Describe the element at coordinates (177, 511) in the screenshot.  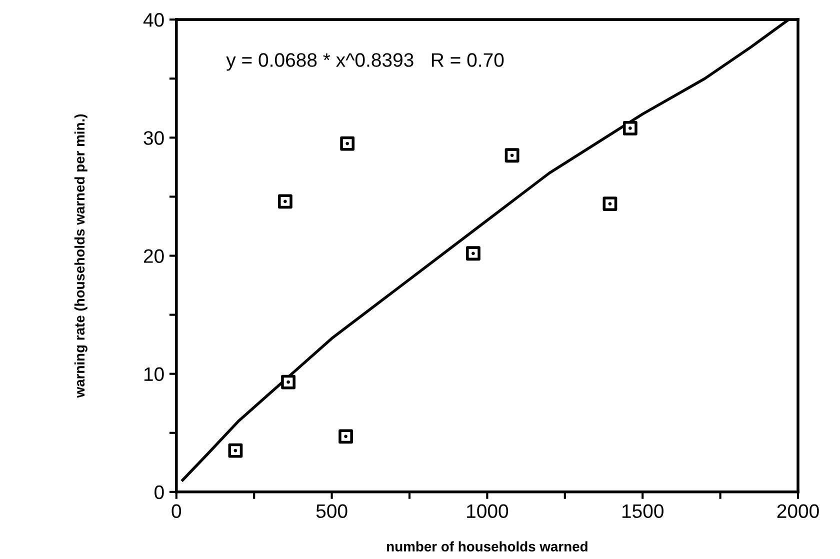
I see `x-tick-label: 0` at that location.